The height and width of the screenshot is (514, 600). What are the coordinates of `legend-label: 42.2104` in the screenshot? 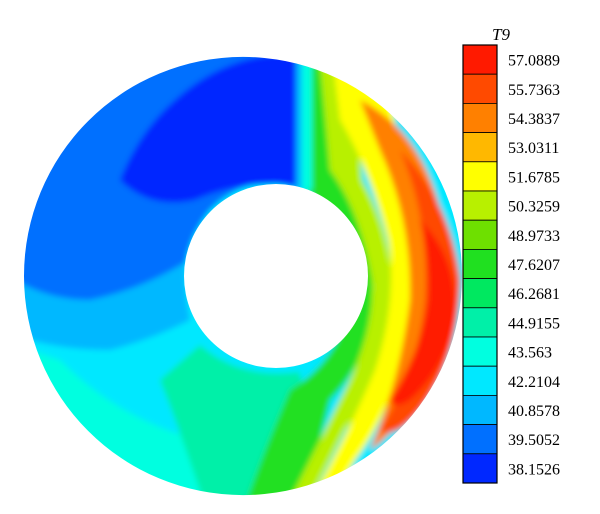 It's located at (534, 382).